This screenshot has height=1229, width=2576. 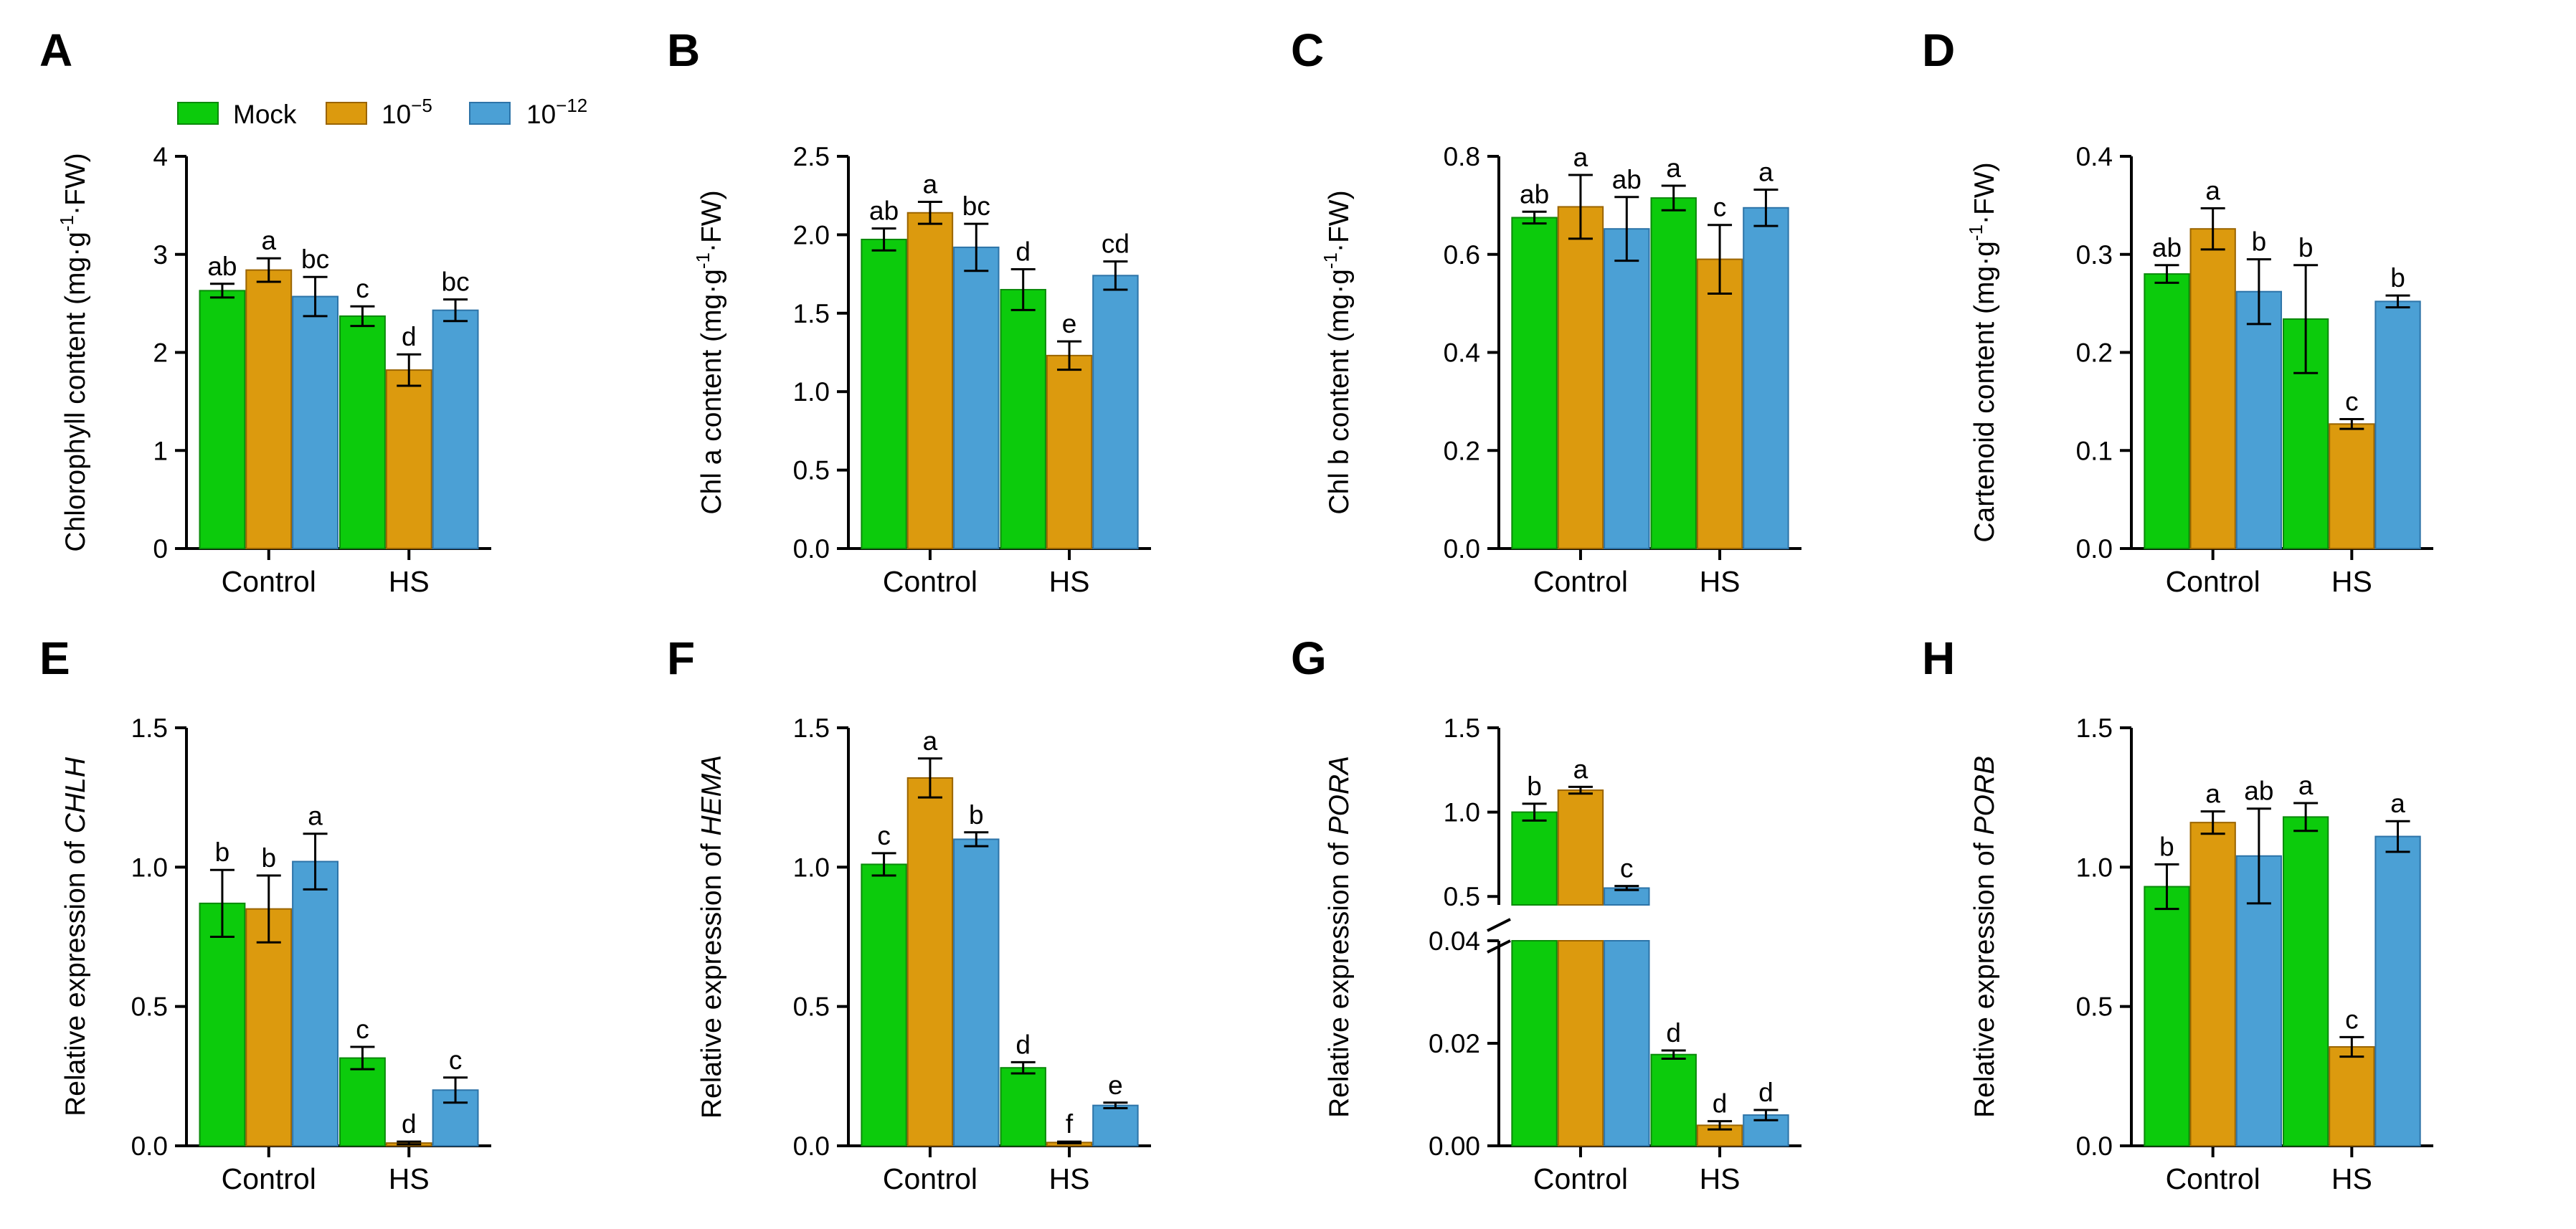 What do you see at coordinates (1339, 392) in the screenshot?
I see `y-axis-label-text: Chl b content (mg·g` at bounding box center [1339, 392].